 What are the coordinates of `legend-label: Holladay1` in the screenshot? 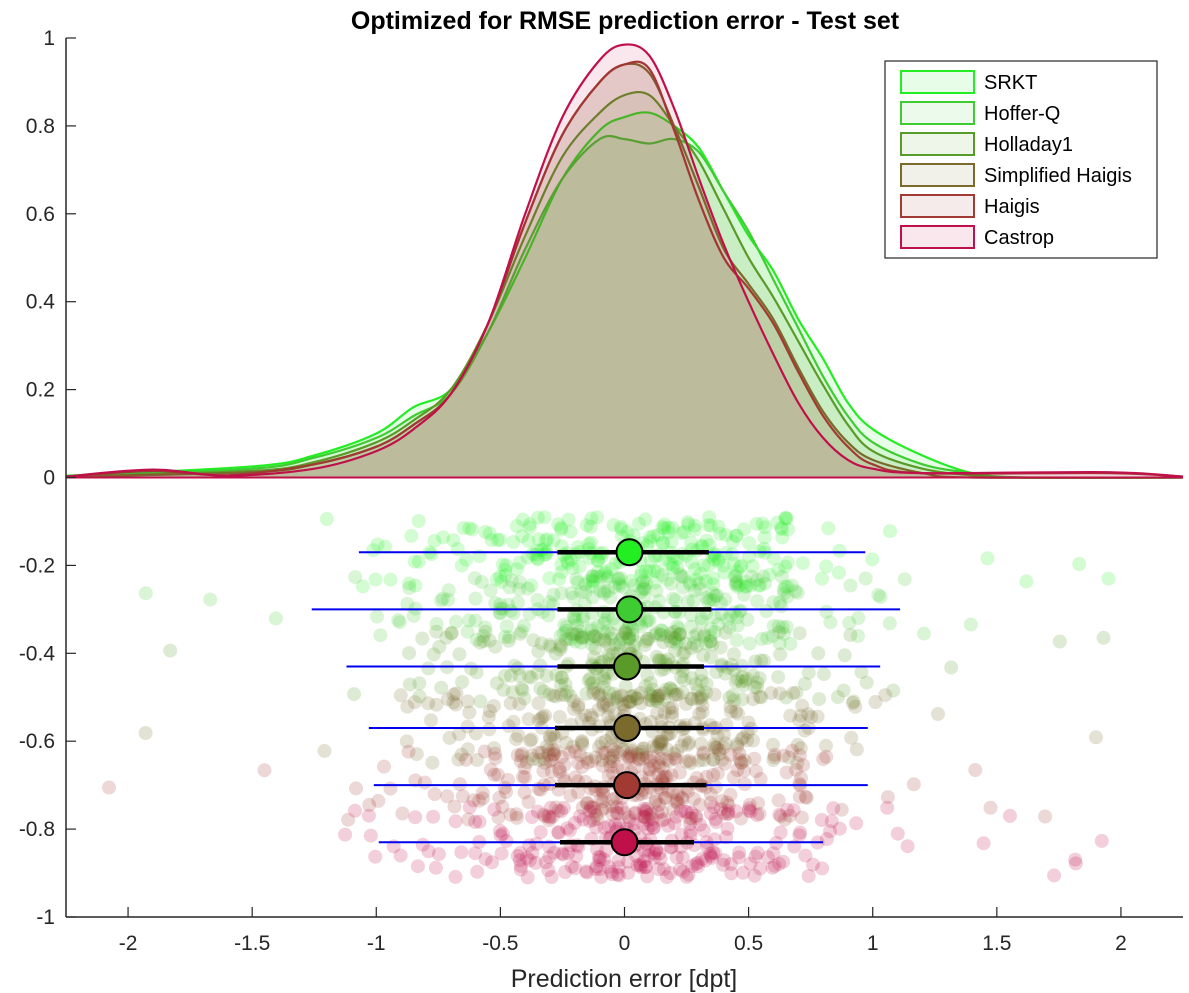 It's located at (1028, 145).